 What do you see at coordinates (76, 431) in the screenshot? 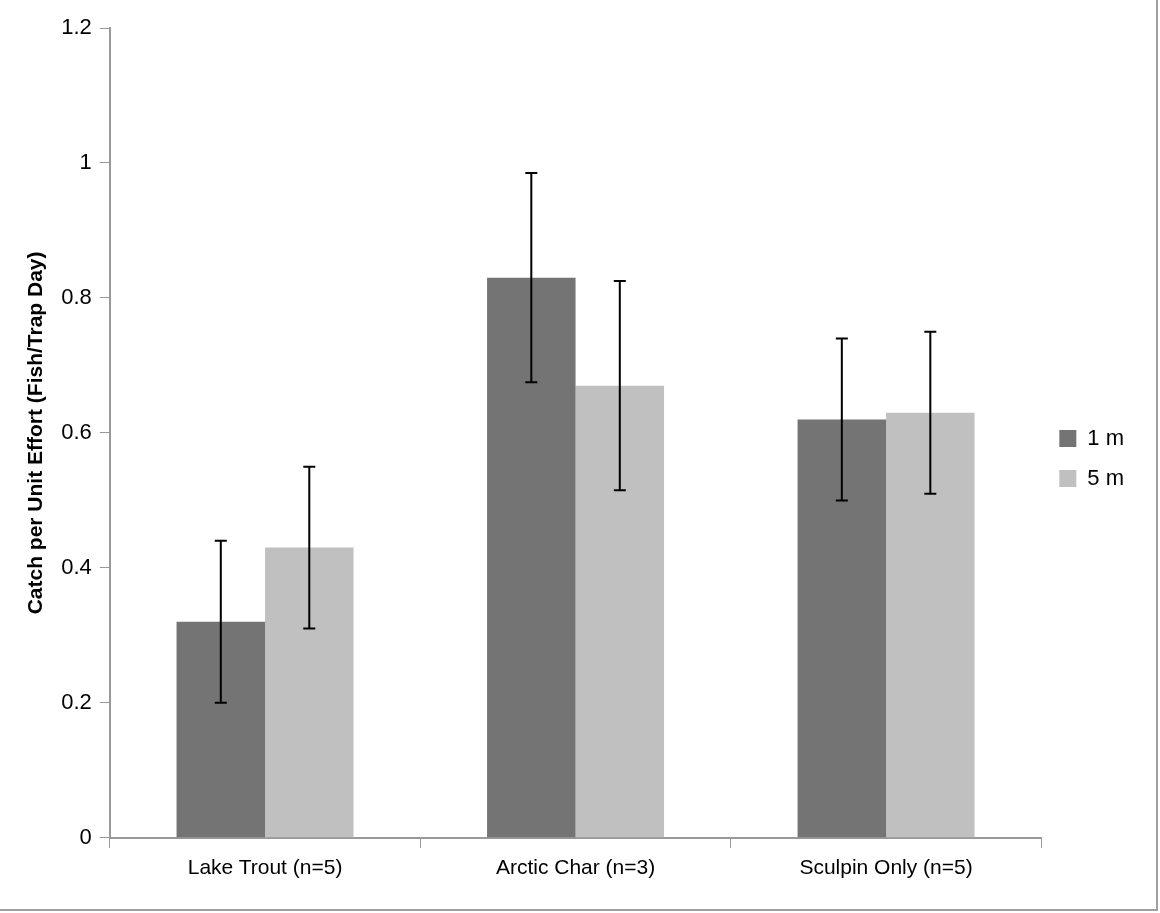
I see `y-tick-label: 0.6` at bounding box center [76, 431].